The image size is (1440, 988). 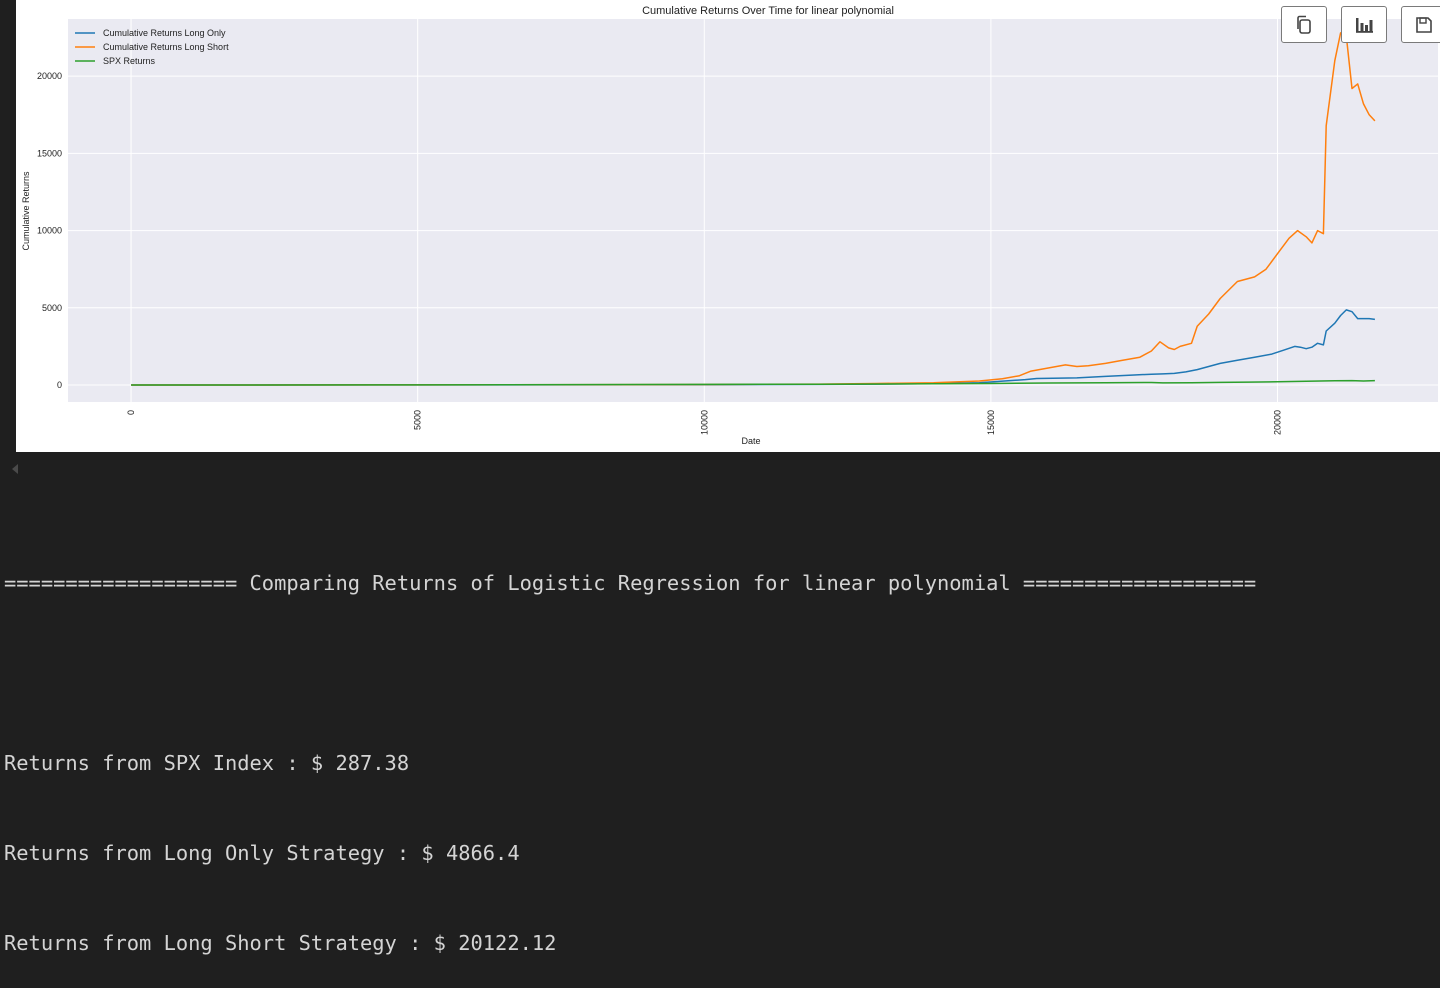 What do you see at coordinates (26, 211) in the screenshot?
I see `y-axis-label: Cumulative Returns` at bounding box center [26, 211].